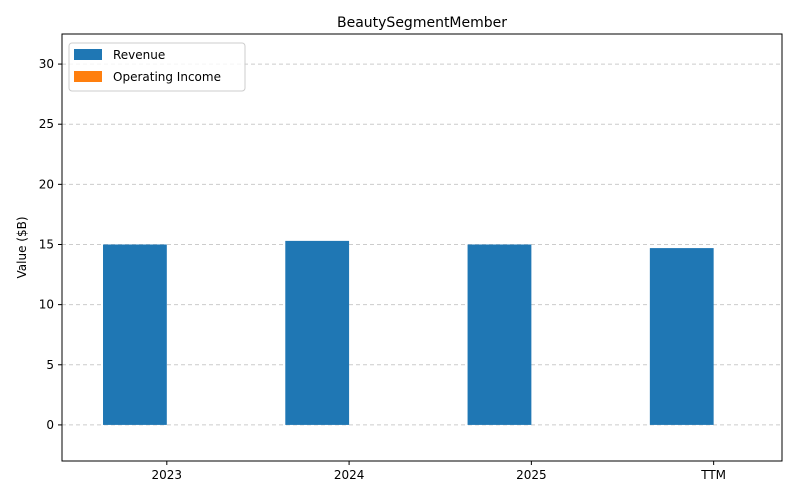 The image size is (800, 504). I want to click on x-tick-label: 2025, so click(531, 475).